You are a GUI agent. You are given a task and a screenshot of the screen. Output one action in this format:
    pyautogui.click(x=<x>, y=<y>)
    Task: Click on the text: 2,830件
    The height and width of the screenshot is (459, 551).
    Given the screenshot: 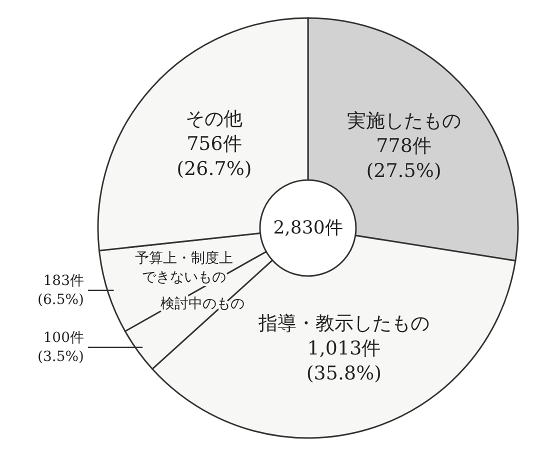 What is the action you would take?
    pyautogui.click(x=308, y=228)
    